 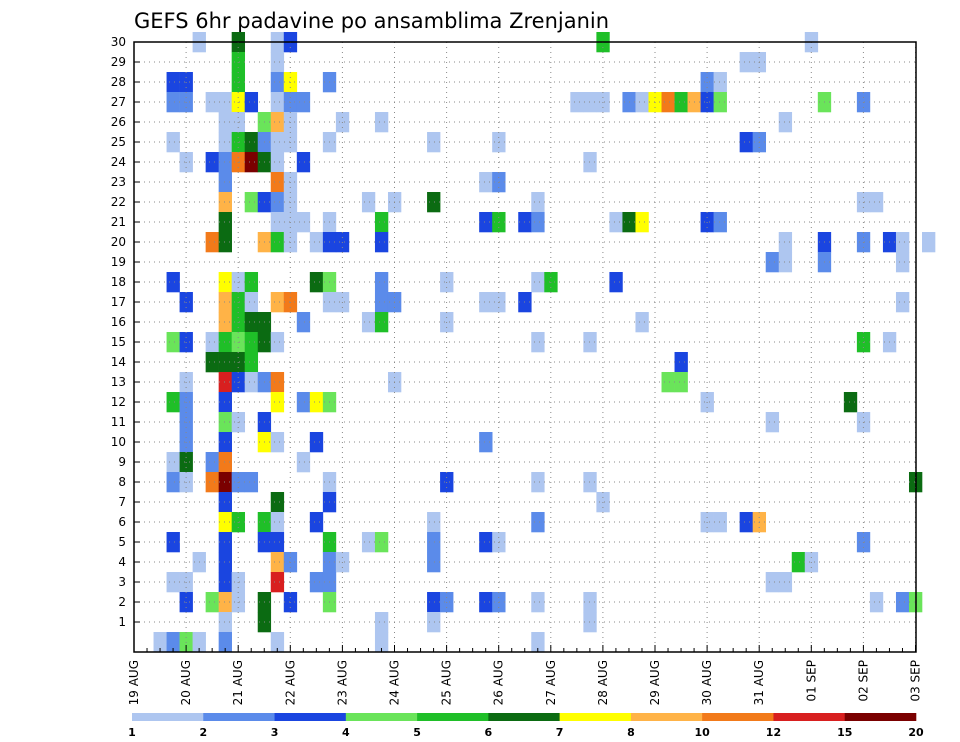 What do you see at coordinates (489, 732) in the screenshot?
I see `legend-tick-label: 6` at bounding box center [489, 732].